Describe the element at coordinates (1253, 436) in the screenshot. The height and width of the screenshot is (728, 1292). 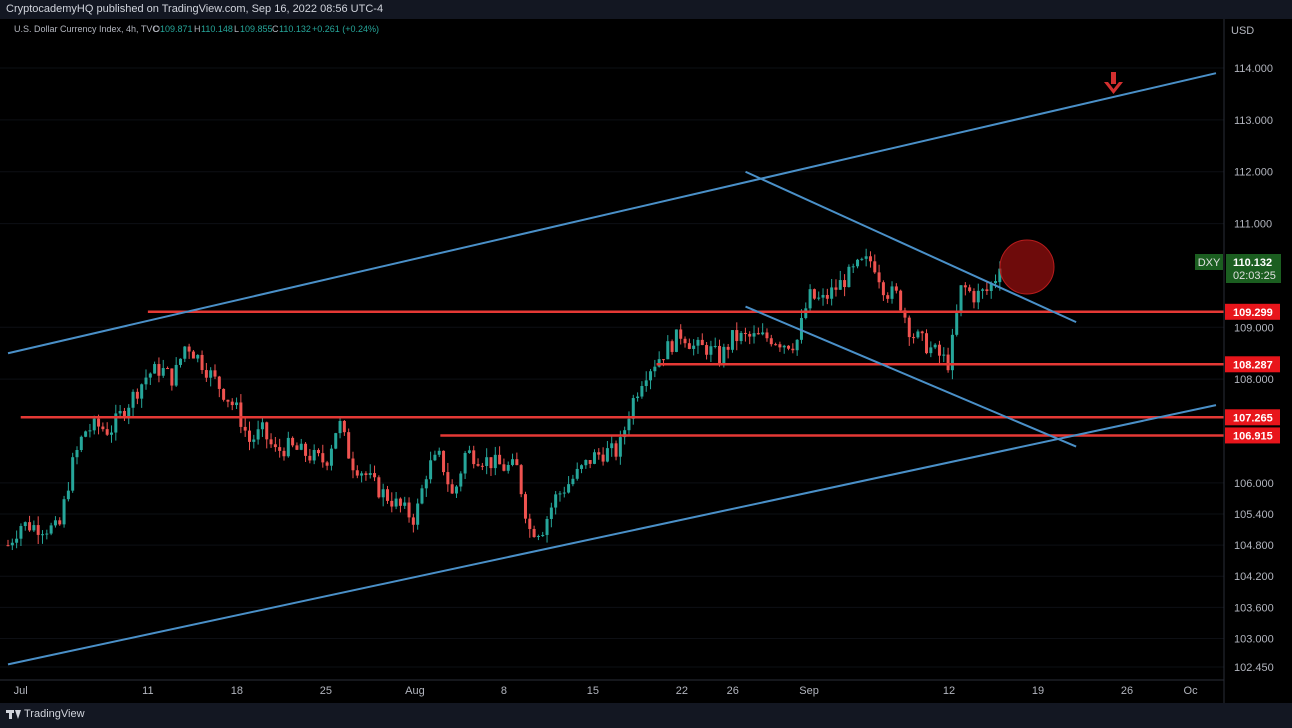
I see `level-tag-label: 106.915` at that location.